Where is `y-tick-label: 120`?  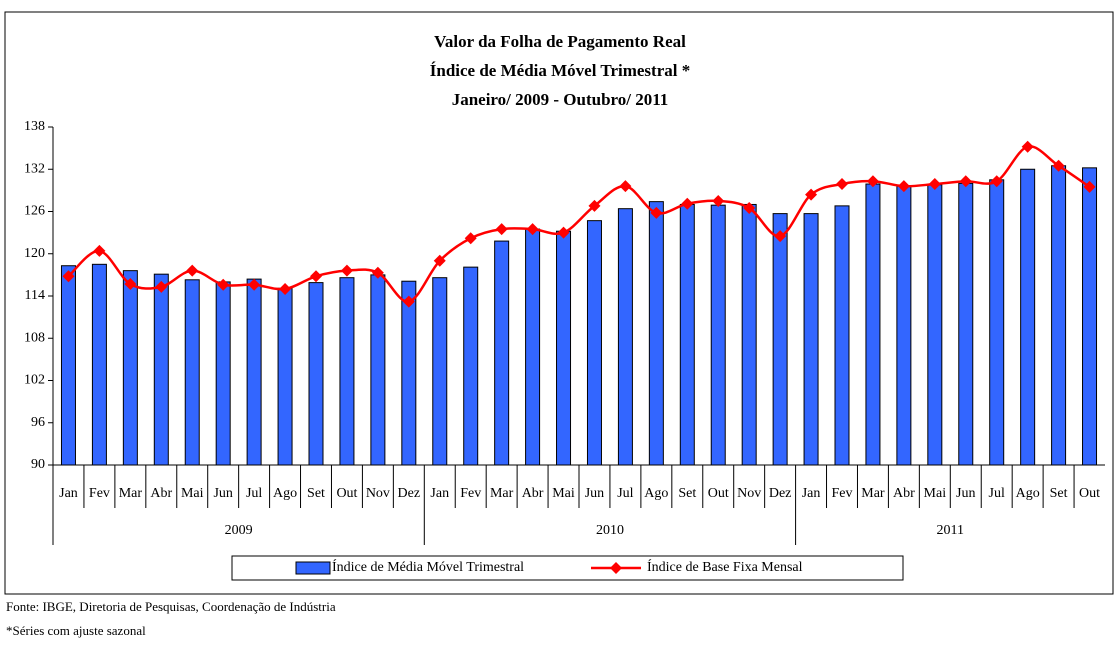 y-tick-label: 120 is located at coordinates (34, 253).